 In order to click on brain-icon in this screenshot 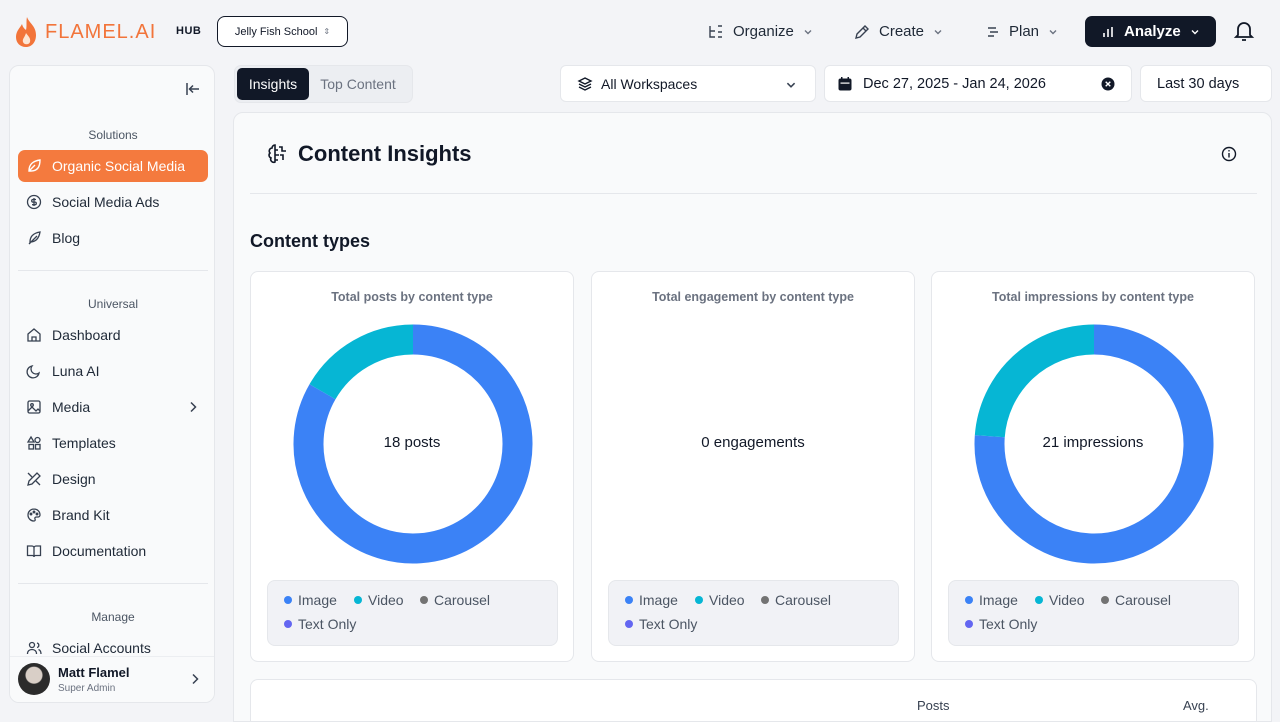, I will do `click(277, 154)`.